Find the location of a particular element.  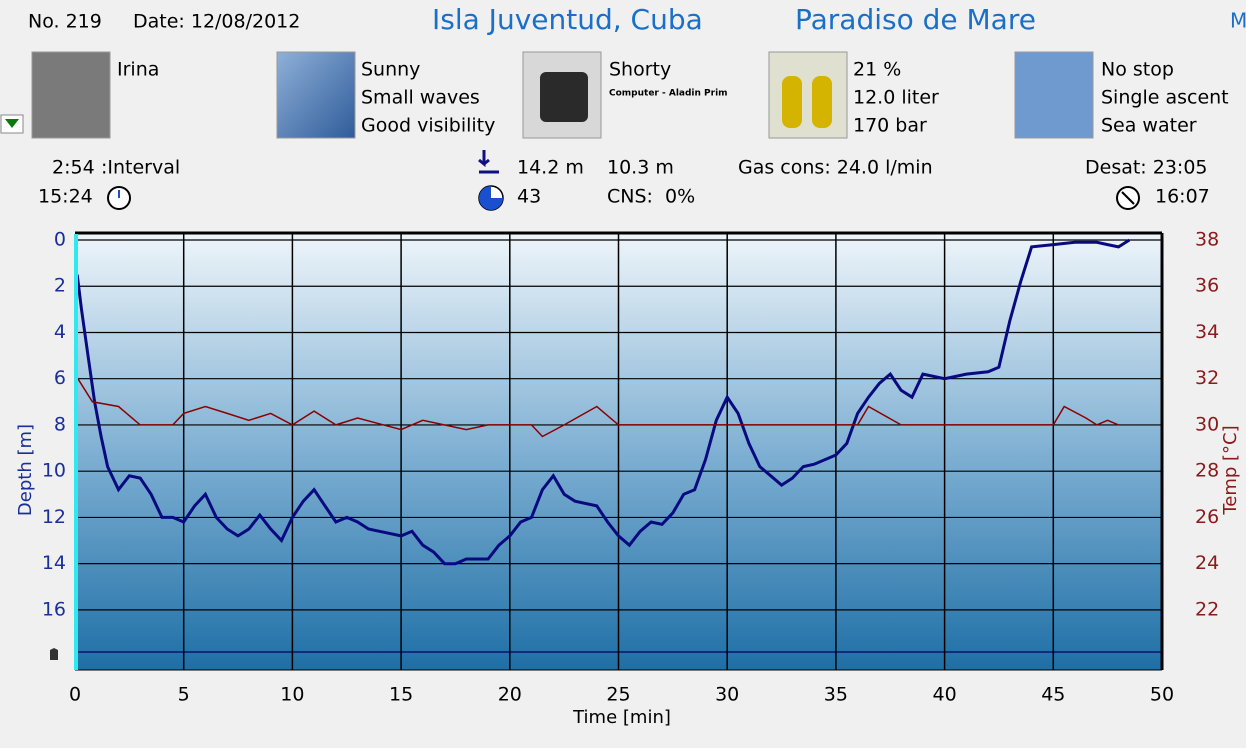

y2-tick-label: 28 is located at coordinates (1207, 471).